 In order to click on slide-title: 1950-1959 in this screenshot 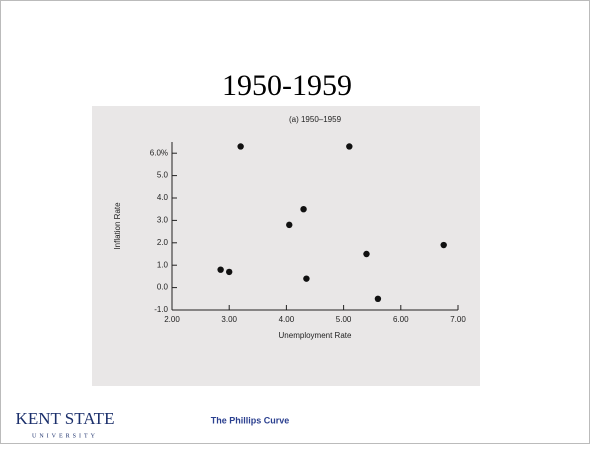, I will do `click(287, 85)`.